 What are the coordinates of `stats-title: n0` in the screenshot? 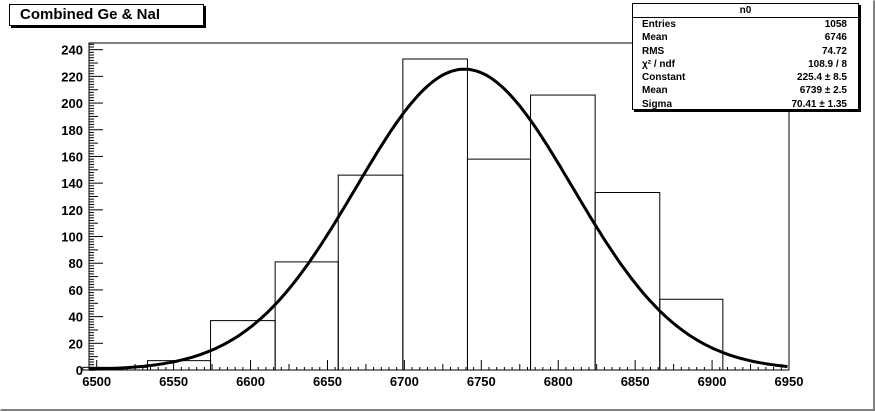 It's located at (745, 11).